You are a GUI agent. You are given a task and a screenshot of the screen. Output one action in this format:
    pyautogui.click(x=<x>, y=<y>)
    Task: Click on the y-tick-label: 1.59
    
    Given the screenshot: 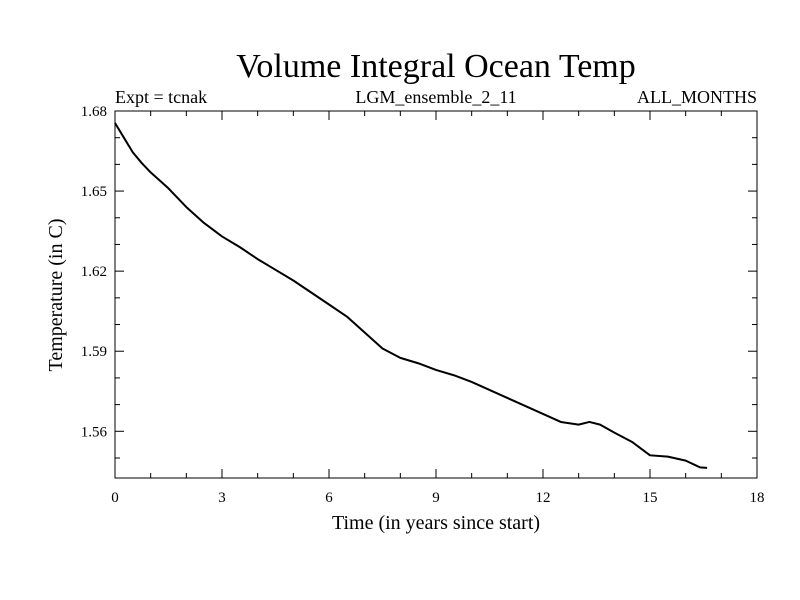 What is the action you would take?
    pyautogui.click(x=94, y=352)
    